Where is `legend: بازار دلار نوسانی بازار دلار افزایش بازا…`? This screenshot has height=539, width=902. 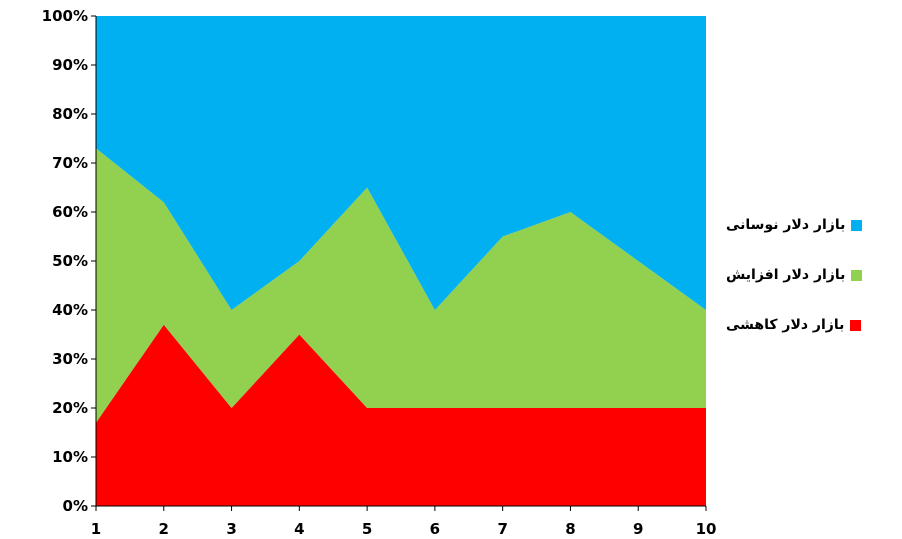 legend: بازار دلار نوسانی بازار دلار افزایش بازا… is located at coordinates (811, 289).